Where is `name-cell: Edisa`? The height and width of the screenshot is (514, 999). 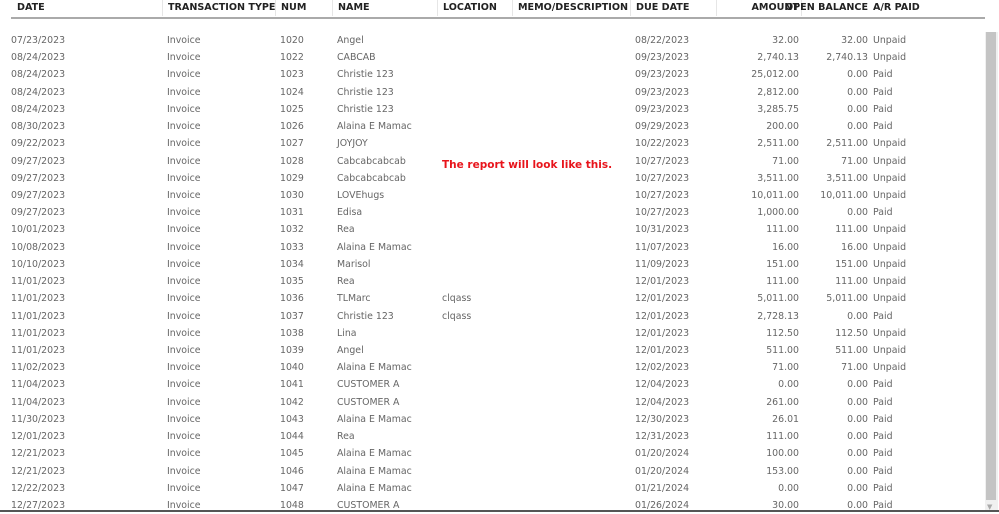
name-cell: Edisa is located at coordinates (350, 213).